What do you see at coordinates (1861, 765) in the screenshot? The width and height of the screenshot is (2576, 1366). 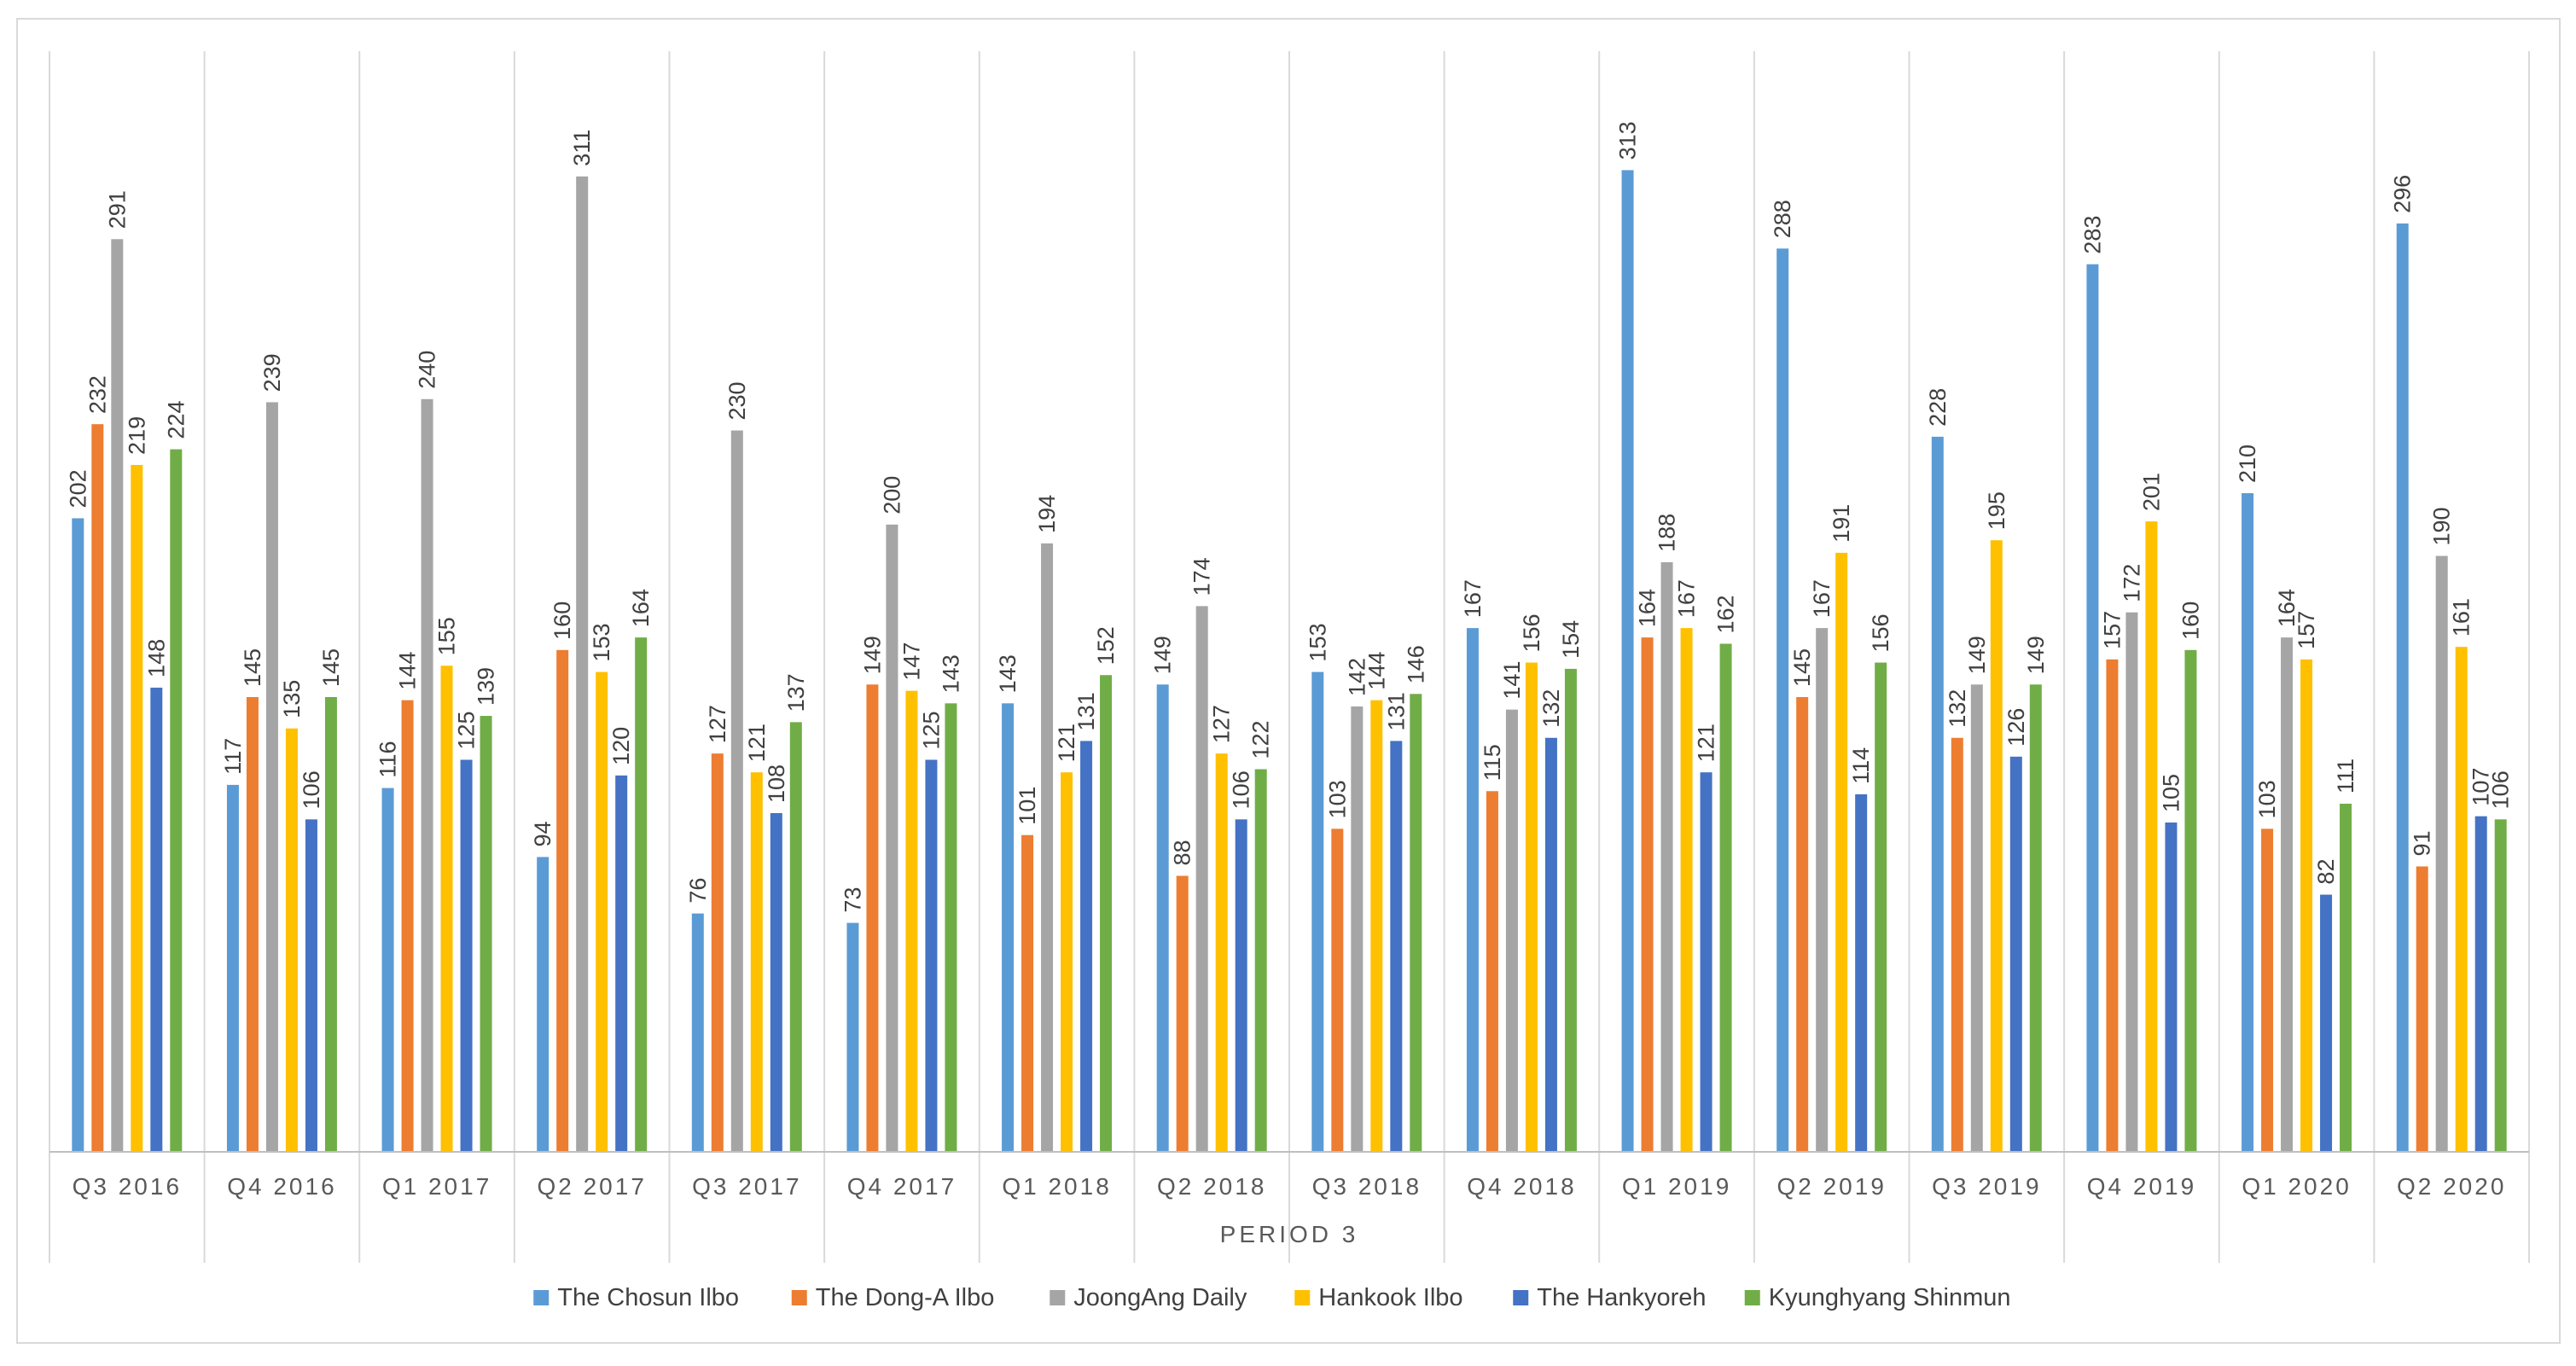 I see `data-label: 114` at bounding box center [1861, 765].